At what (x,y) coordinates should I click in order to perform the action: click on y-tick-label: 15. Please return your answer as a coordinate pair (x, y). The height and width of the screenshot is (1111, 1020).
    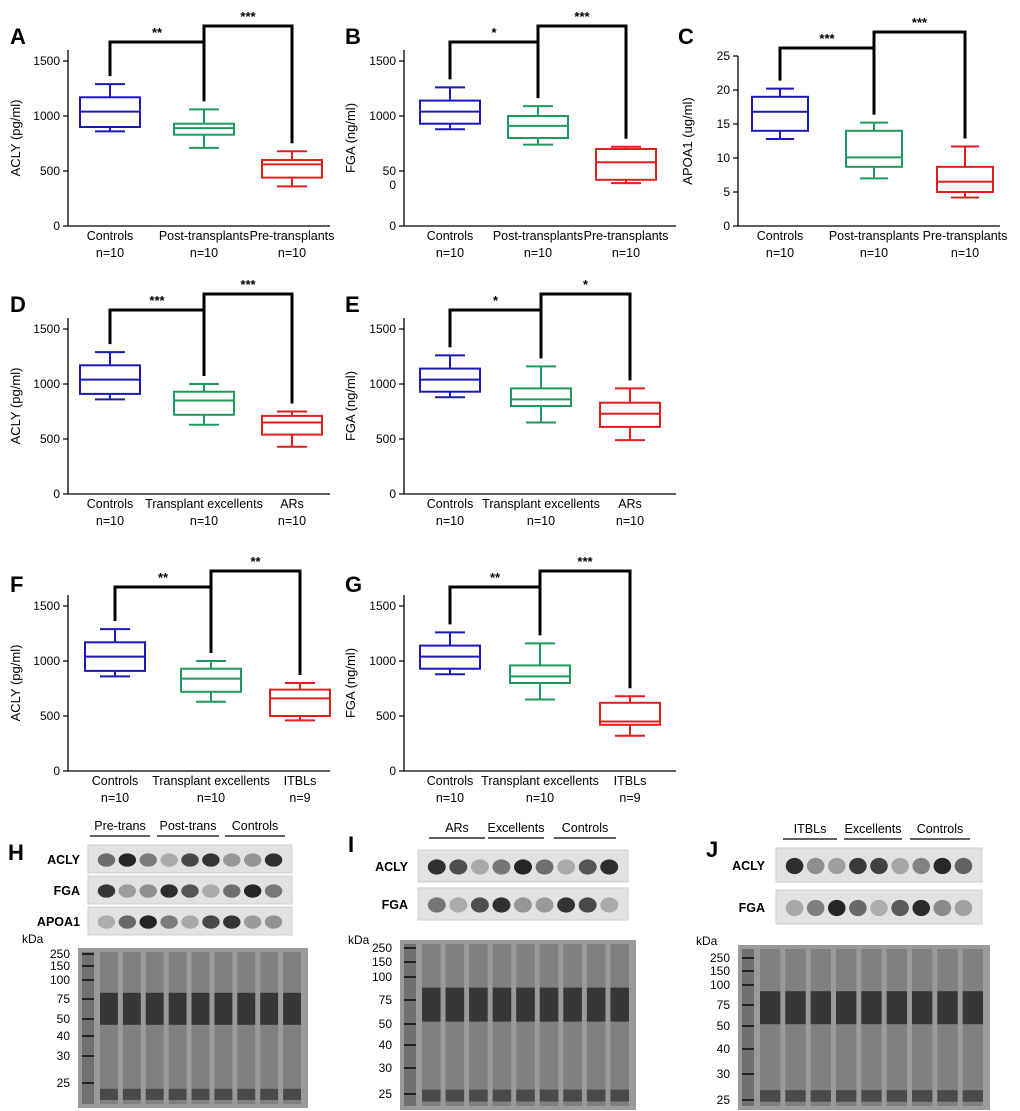
    Looking at the image, I should click on (724, 124).